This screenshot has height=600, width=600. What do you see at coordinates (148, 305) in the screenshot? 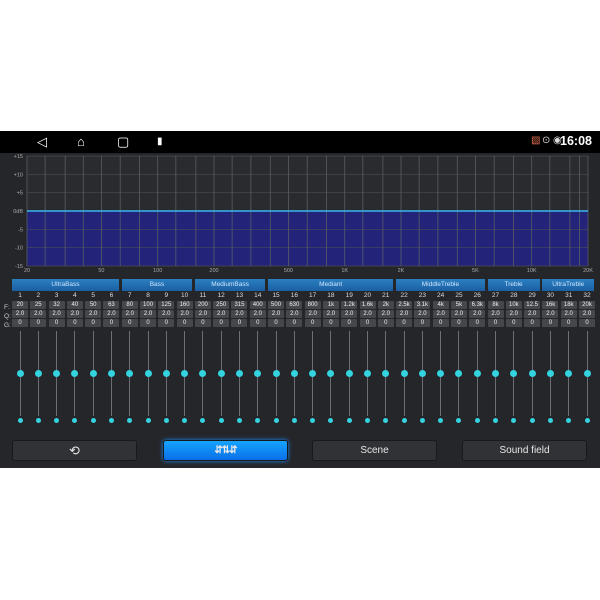
I see `band-frequency: 100` at bounding box center [148, 305].